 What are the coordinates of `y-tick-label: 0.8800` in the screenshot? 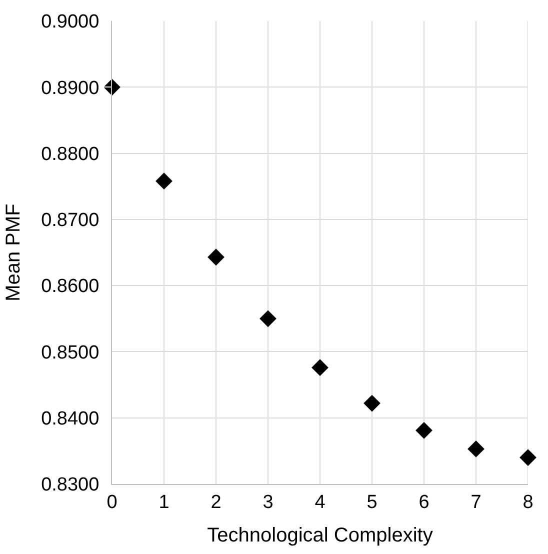 It's located at (70, 154).